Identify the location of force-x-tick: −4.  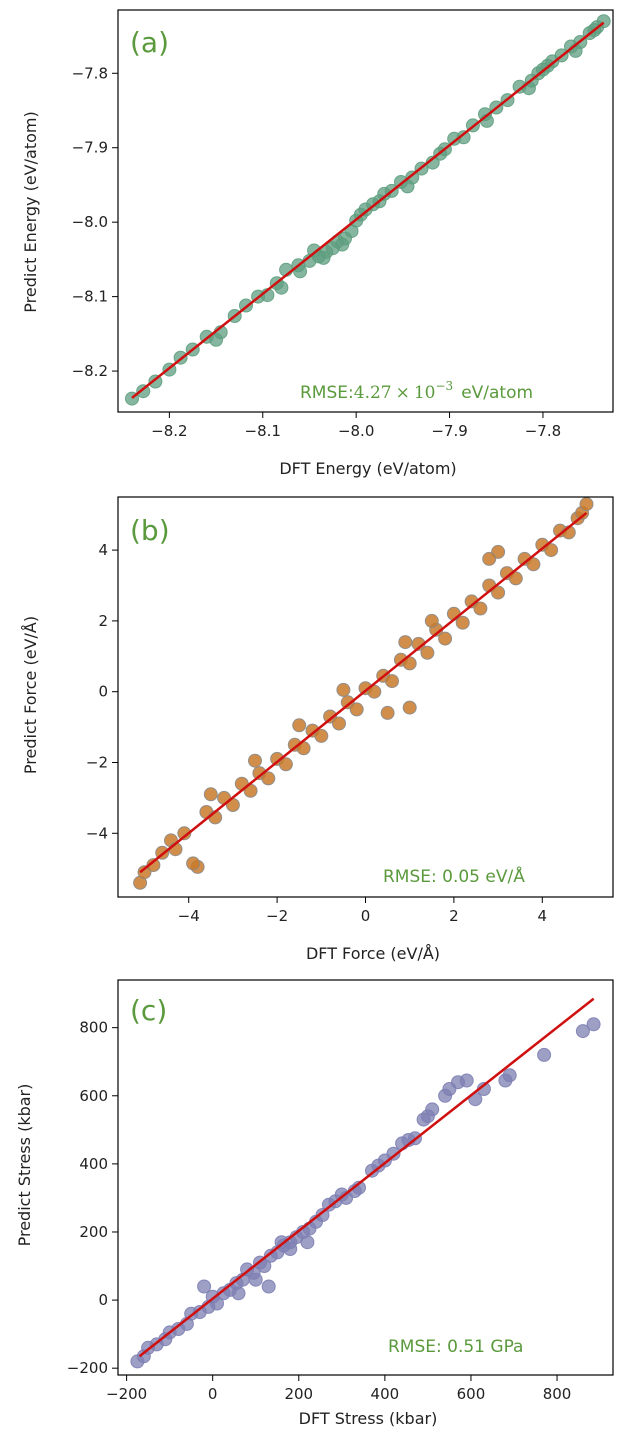
(189, 911).